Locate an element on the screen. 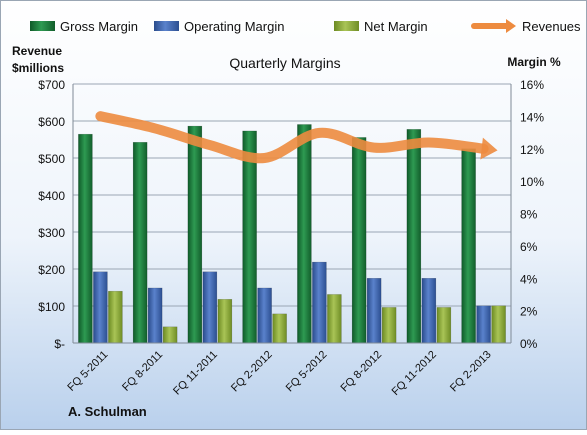 The height and width of the screenshot is (435, 587). left-tick-label: $100 is located at coordinates (51, 307).